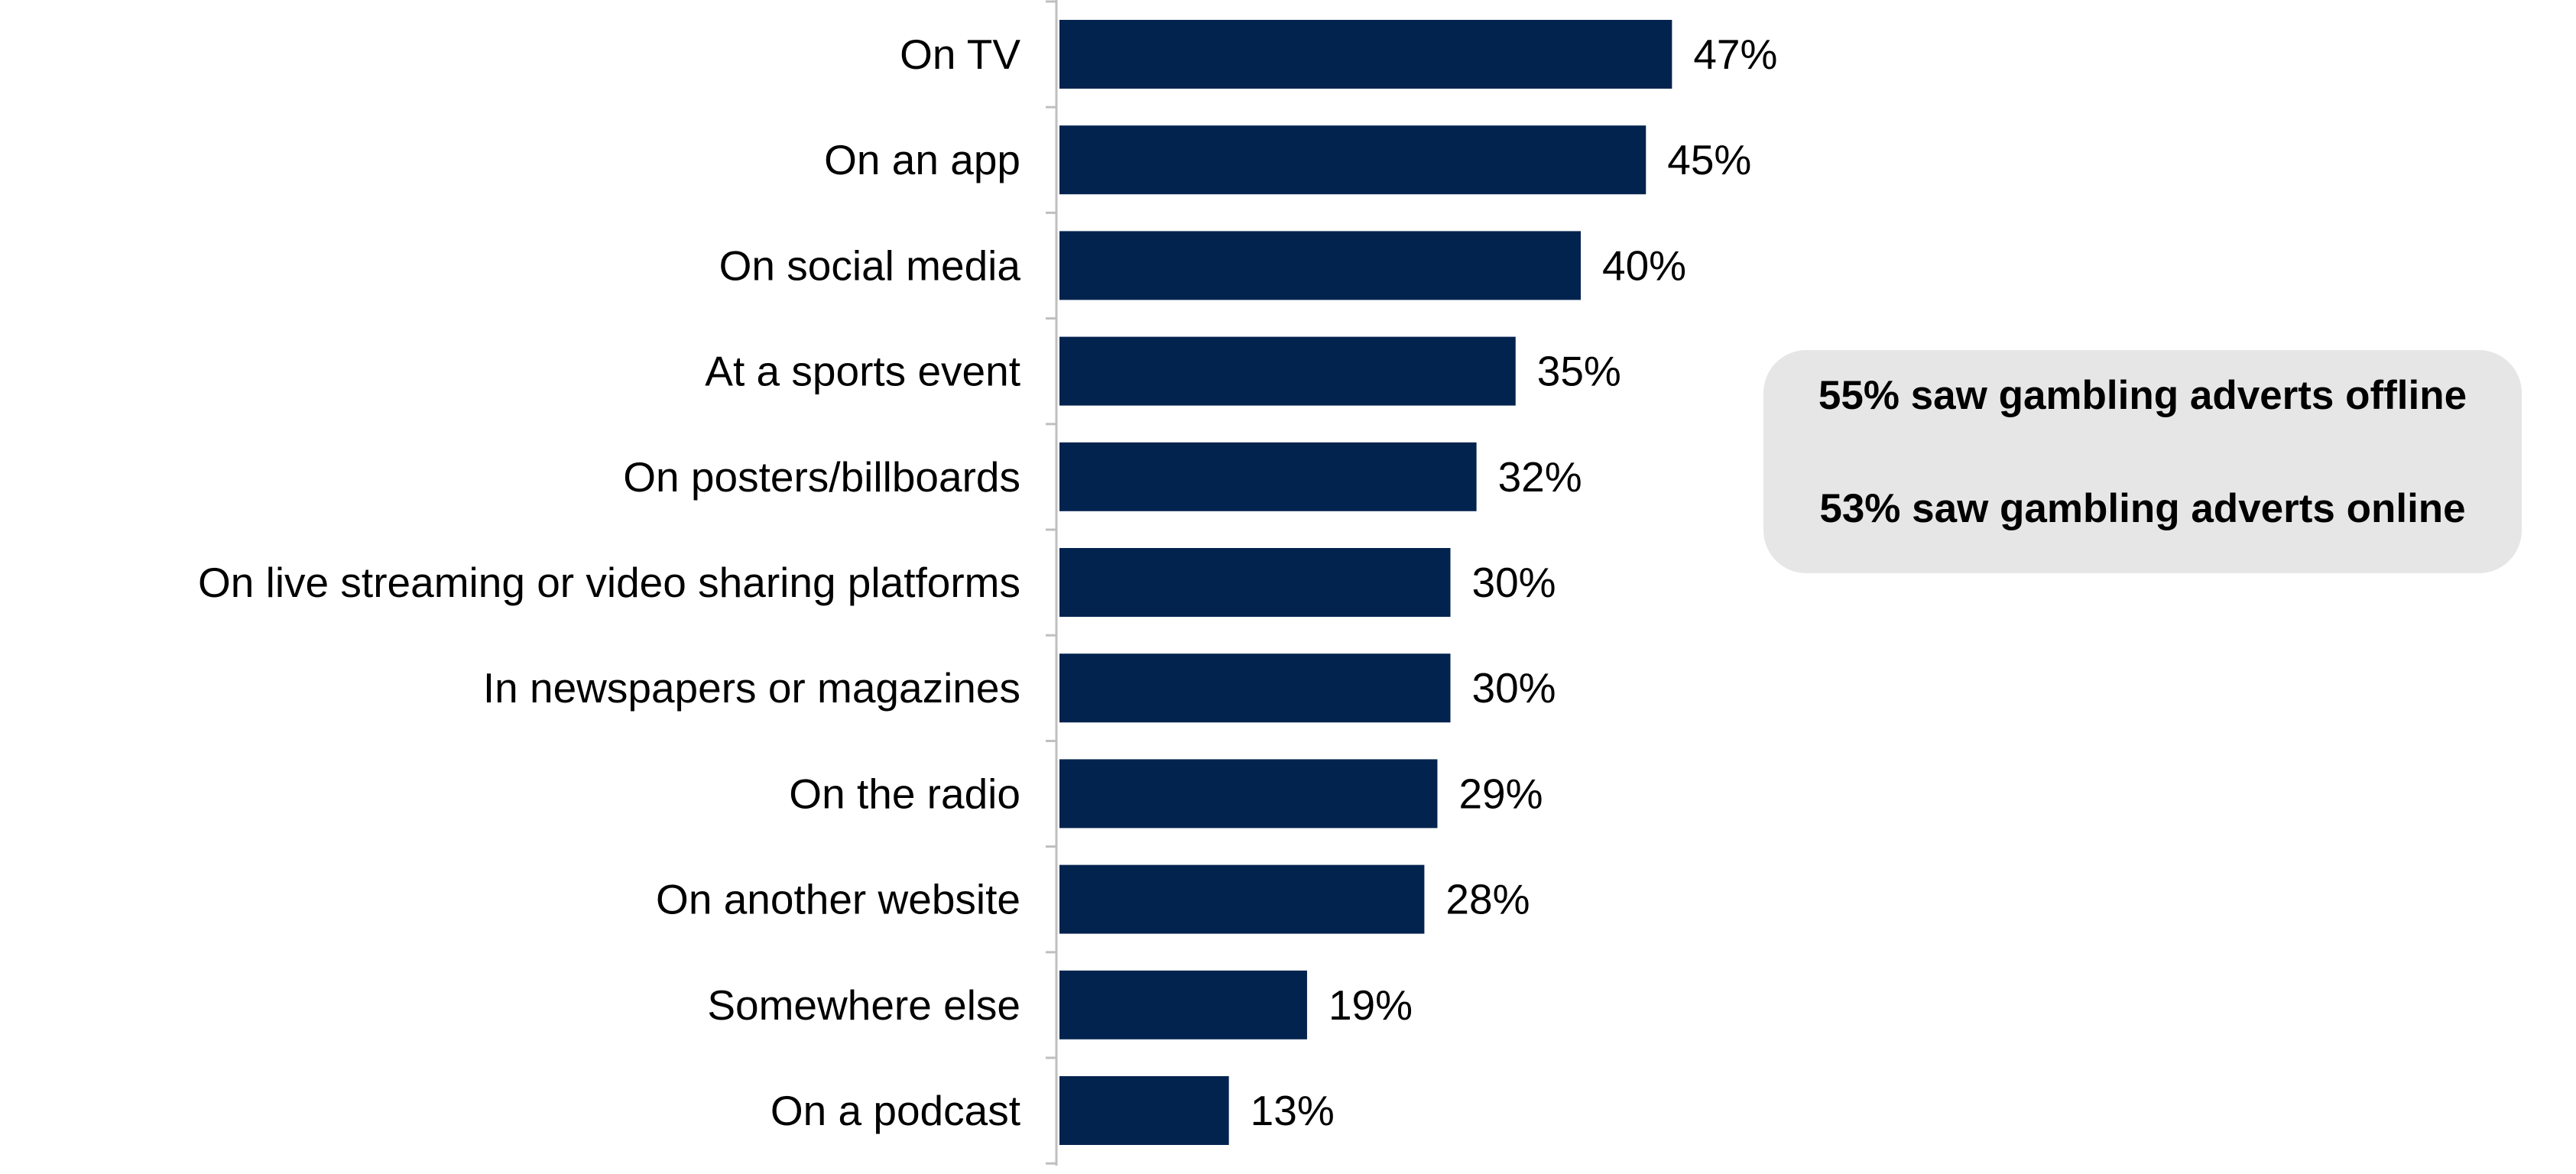 This screenshot has height=1174, width=2576. I want to click on category-label: In newspapers or magazines, so click(751, 688).